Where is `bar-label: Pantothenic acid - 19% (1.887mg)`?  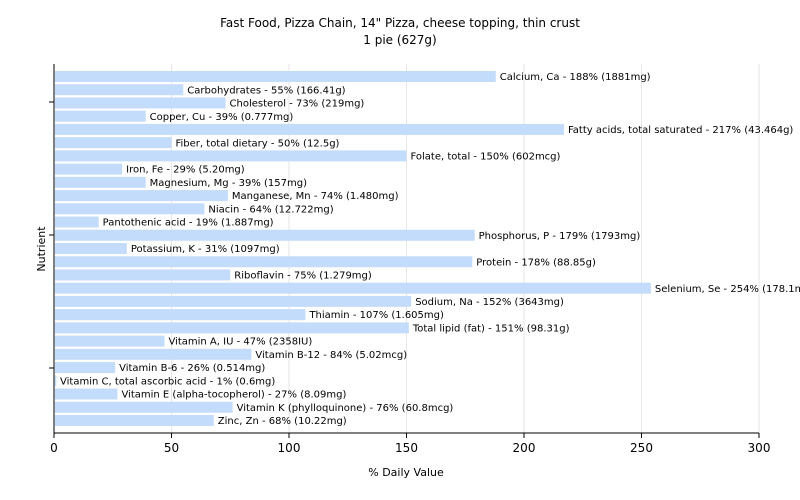 bar-label: Pantothenic acid - 19% (1.887mg) is located at coordinates (188, 223).